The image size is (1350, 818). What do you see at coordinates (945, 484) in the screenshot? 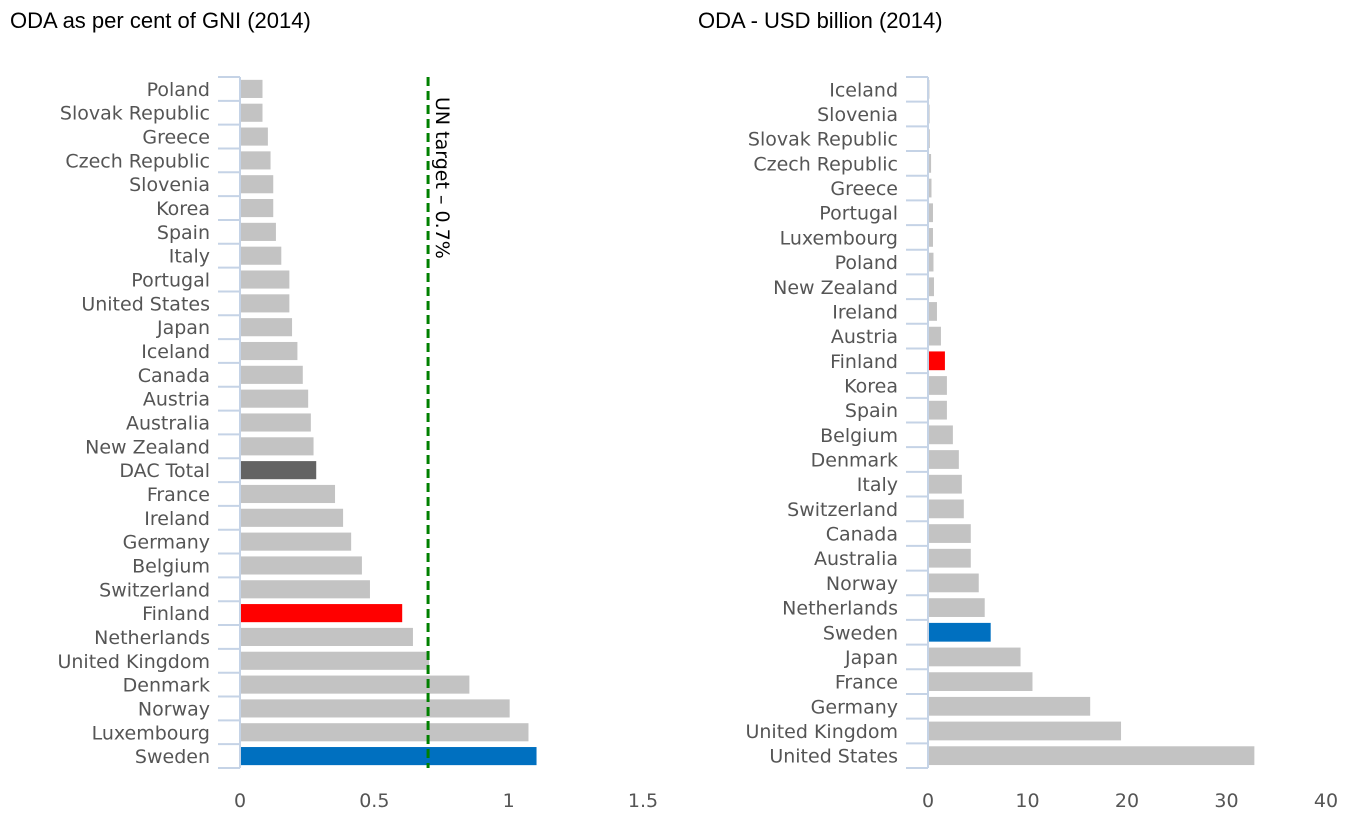
I see `usd-bar-italy` at bounding box center [945, 484].